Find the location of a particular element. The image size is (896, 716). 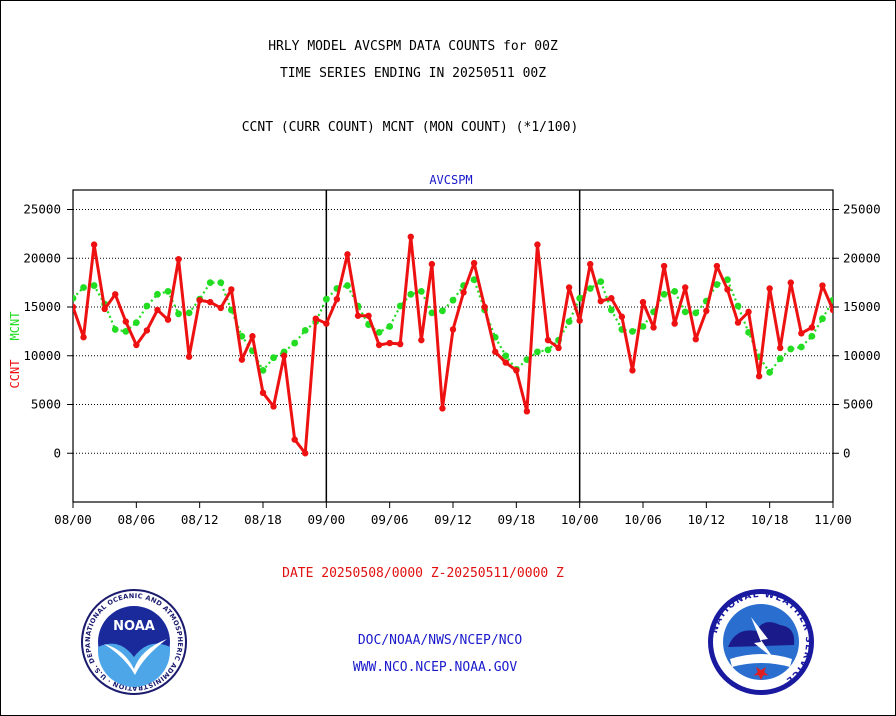

x-tick-label: 11/00 is located at coordinates (833, 519).